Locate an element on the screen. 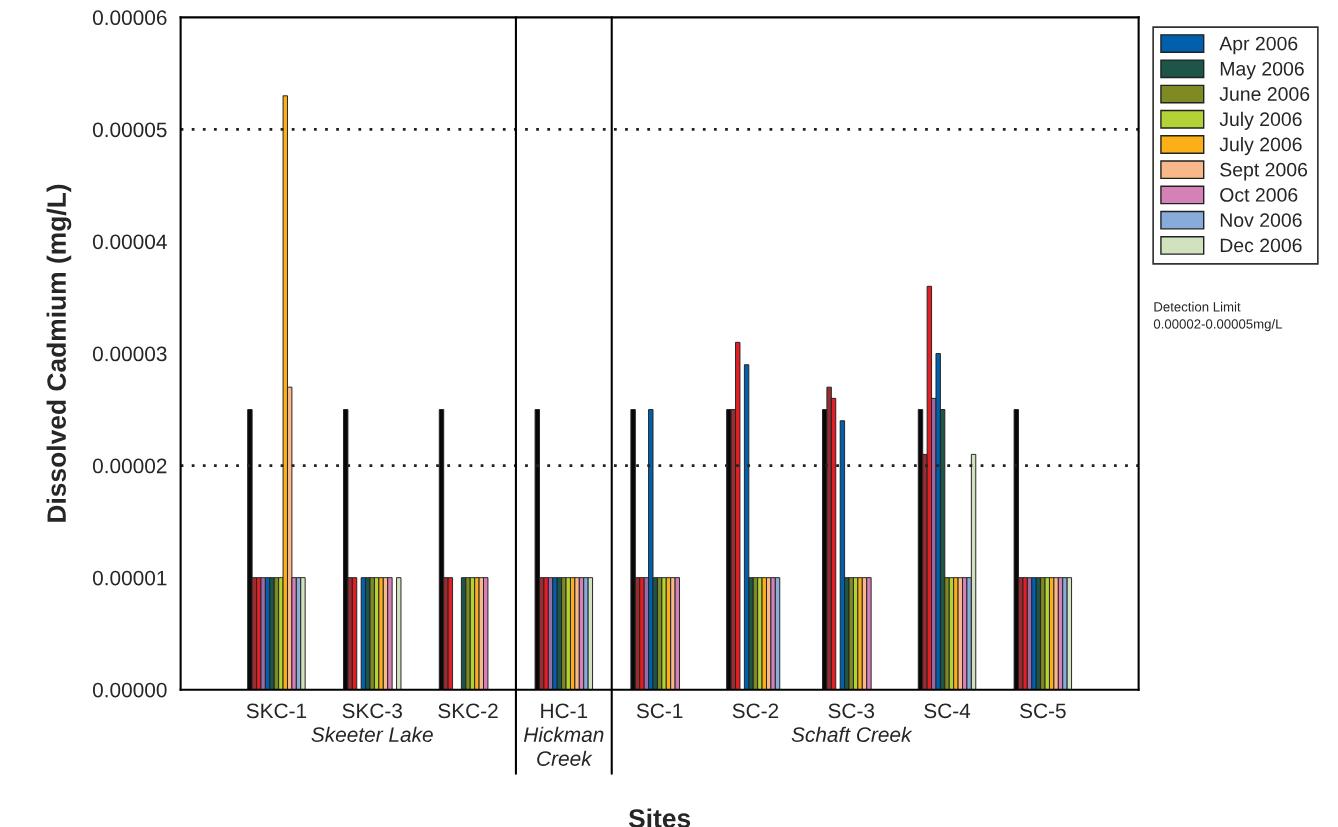 The width and height of the screenshot is (1338, 827). x-tick-label: SC-4 is located at coordinates (947, 711).